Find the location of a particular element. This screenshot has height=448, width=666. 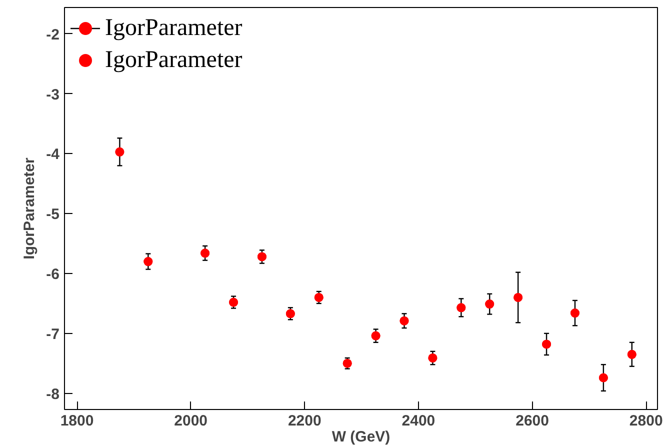

x-tick-label: 2000 is located at coordinates (191, 421).